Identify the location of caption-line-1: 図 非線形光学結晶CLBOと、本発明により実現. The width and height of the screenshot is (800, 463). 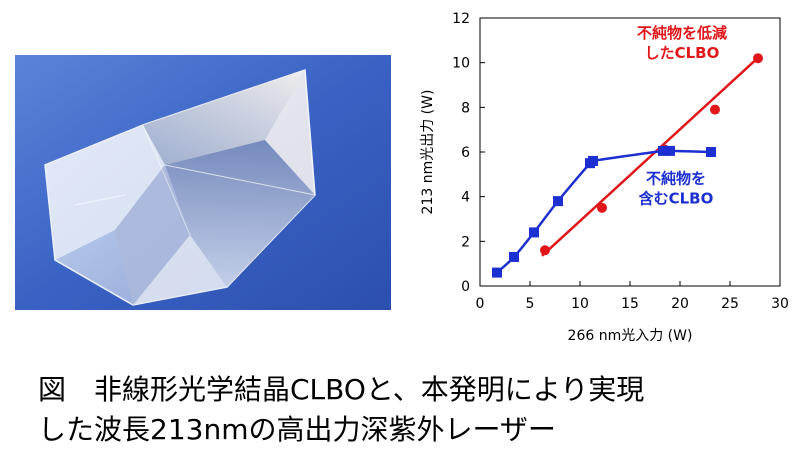
(341, 389).